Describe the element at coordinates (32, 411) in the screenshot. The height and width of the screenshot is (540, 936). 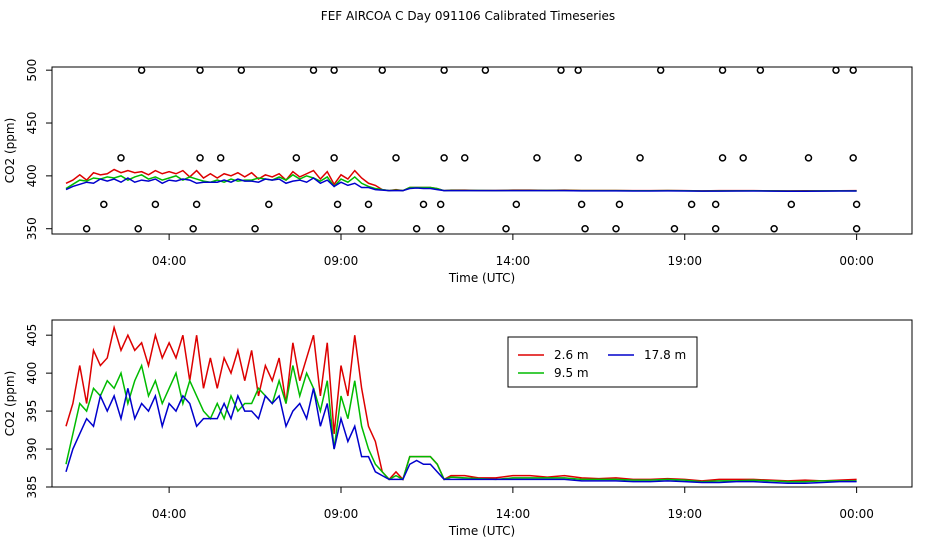
I see `y-tick-label: 395` at that location.